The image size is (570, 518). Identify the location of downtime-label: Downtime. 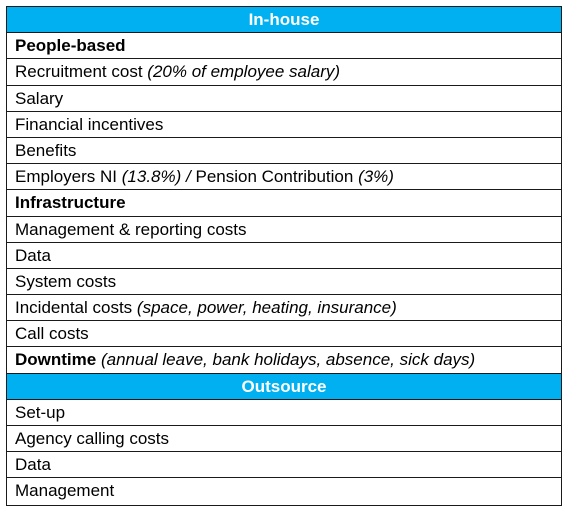
(56, 360).